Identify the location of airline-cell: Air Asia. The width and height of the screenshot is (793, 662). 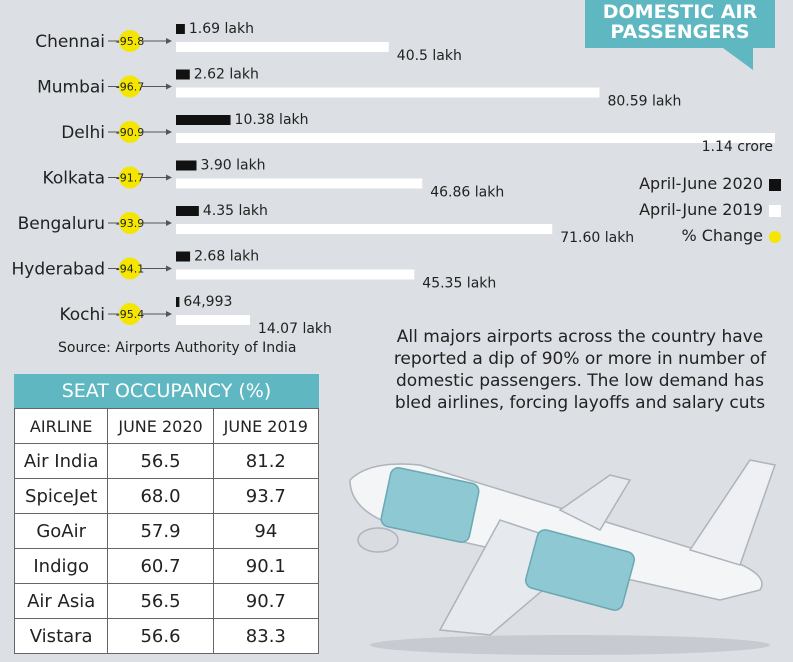
(61, 601).